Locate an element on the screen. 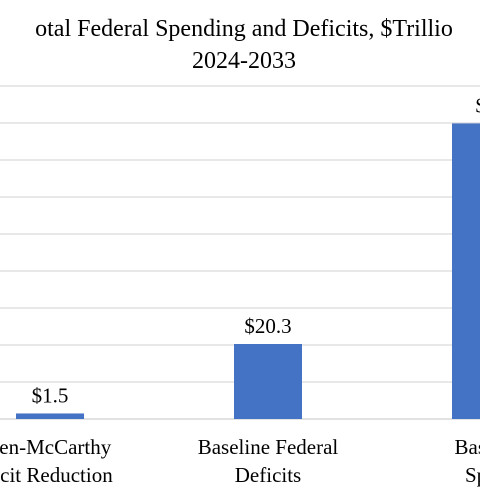 The height and width of the screenshot is (498, 480). category-label: Baseline Federal is located at coordinates (268, 447).